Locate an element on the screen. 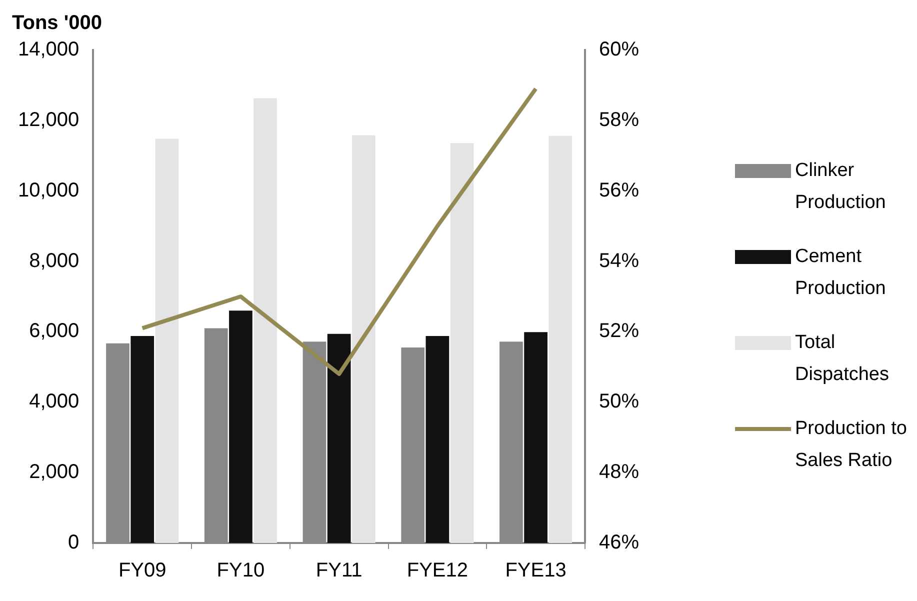 The width and height of the screenshot is (917, 601). x-tick-label: FYE13 is located at coordinates (535, 571).